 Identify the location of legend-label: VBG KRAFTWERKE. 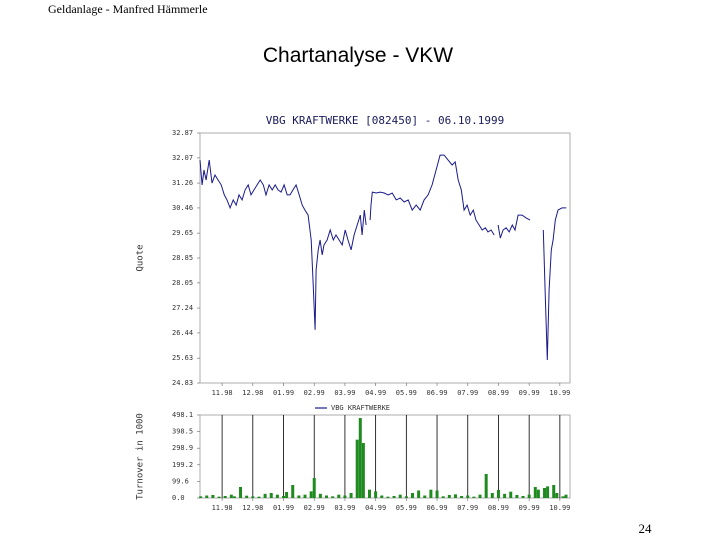
(360, 408).